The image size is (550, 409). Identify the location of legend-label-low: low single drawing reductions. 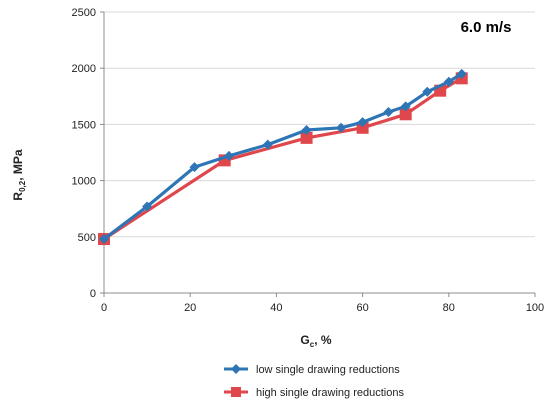
(328, 370).